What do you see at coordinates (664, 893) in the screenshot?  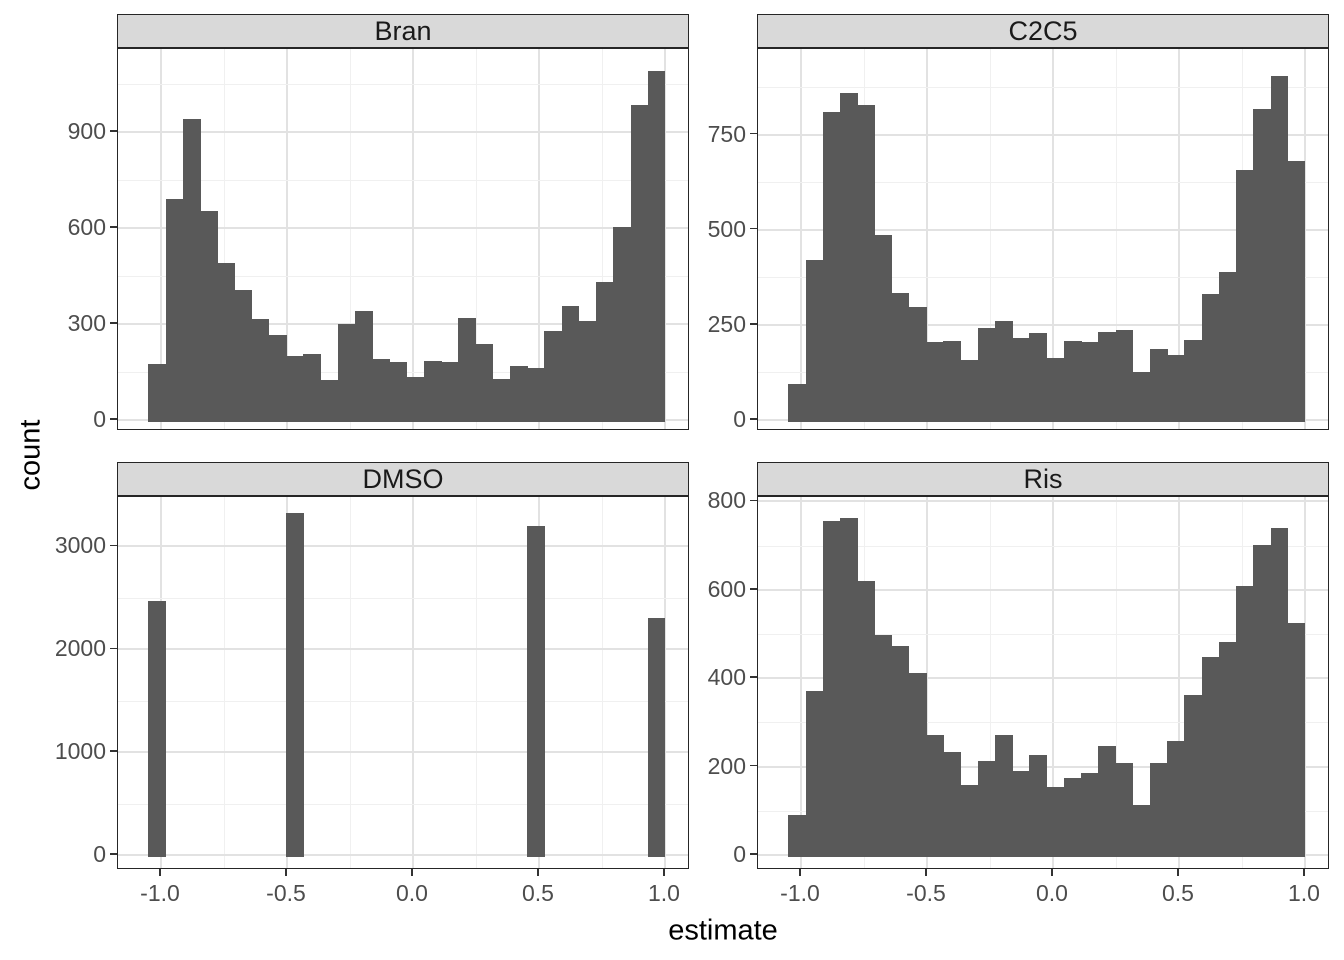 I see `x-tick-label: 1.0` at bounding box center [664, 893].